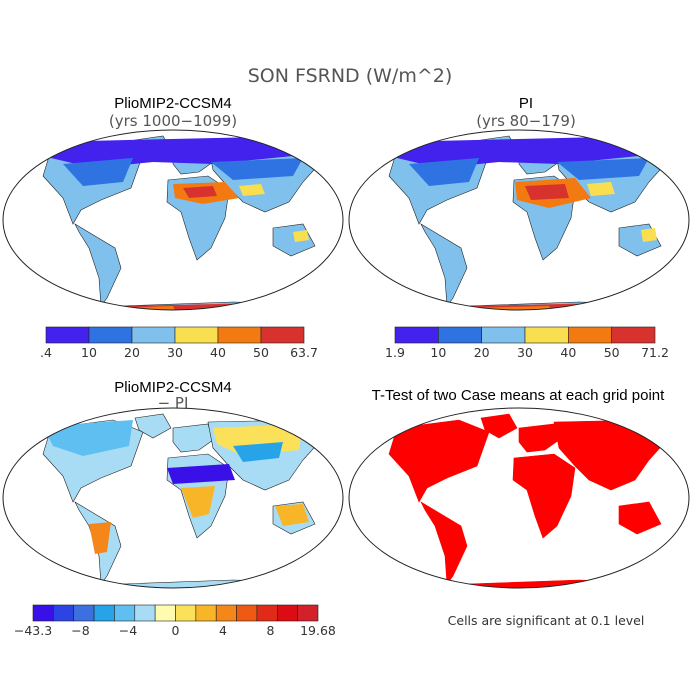 The height and width of the screenshot is (700, 700). I want to click on panel1-title: PlioMIP2-CCSM4, so click(173, 103).